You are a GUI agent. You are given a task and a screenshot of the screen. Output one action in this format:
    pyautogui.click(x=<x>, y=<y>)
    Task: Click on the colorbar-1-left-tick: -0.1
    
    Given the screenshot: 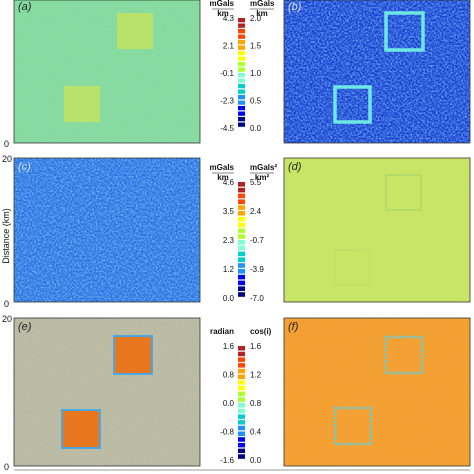 What is the action you would take?
    pyautogui.click(x=227, y=73)
    